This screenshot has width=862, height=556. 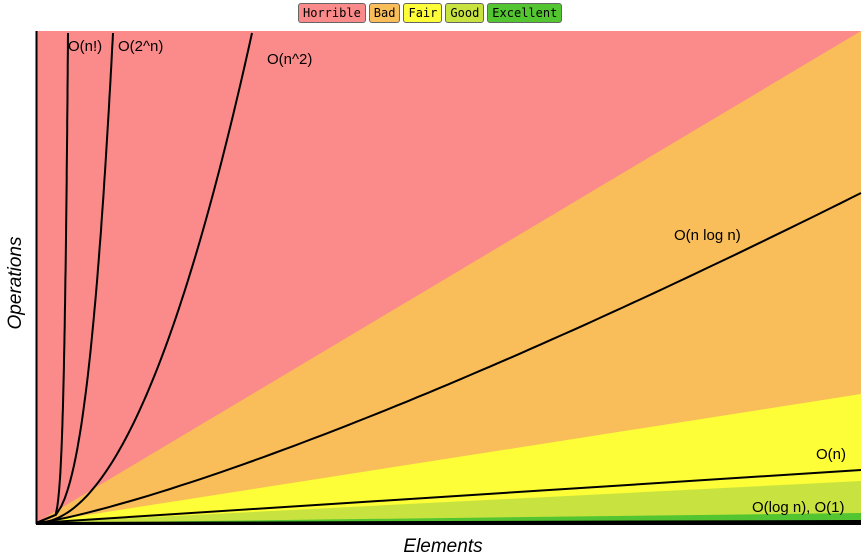 I want to click on legend: Horrible Bad Fair Good Excellent, so click(x=430, y=13).